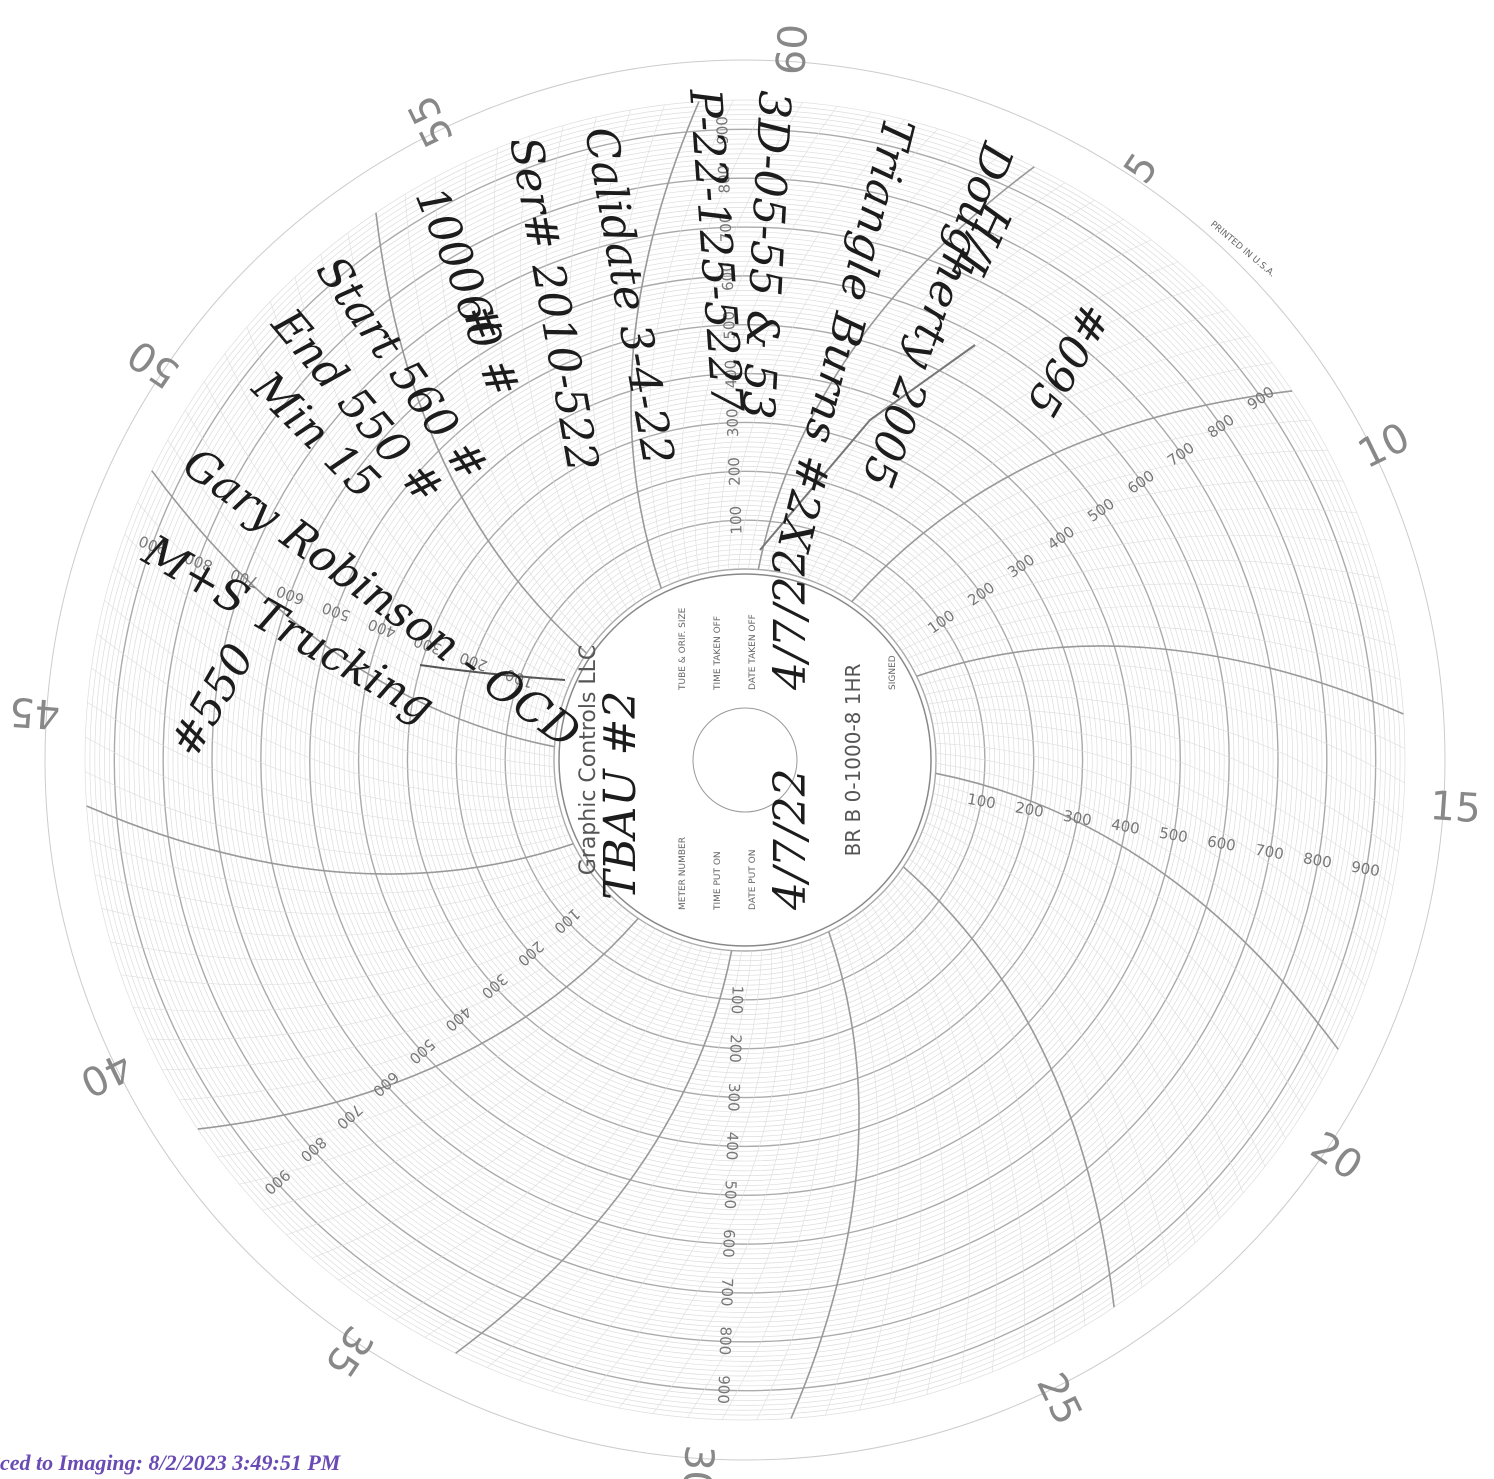  I want to click on minute-label: 30, so click(697, 1461).